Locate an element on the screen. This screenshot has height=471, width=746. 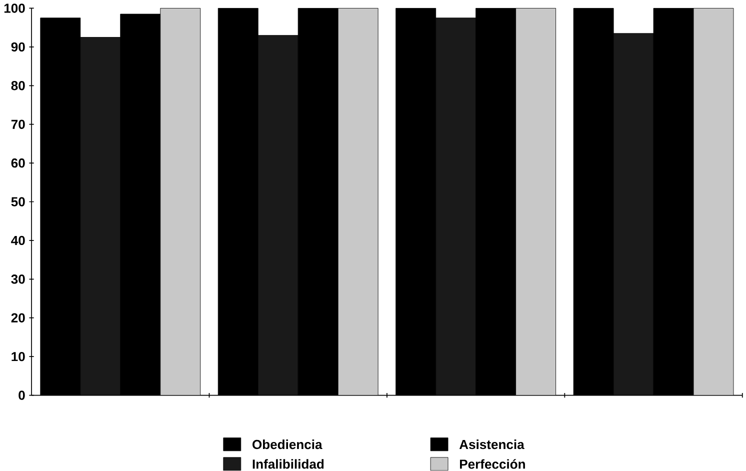
y-tick-label: 40 is located at coordinates (18, 241).